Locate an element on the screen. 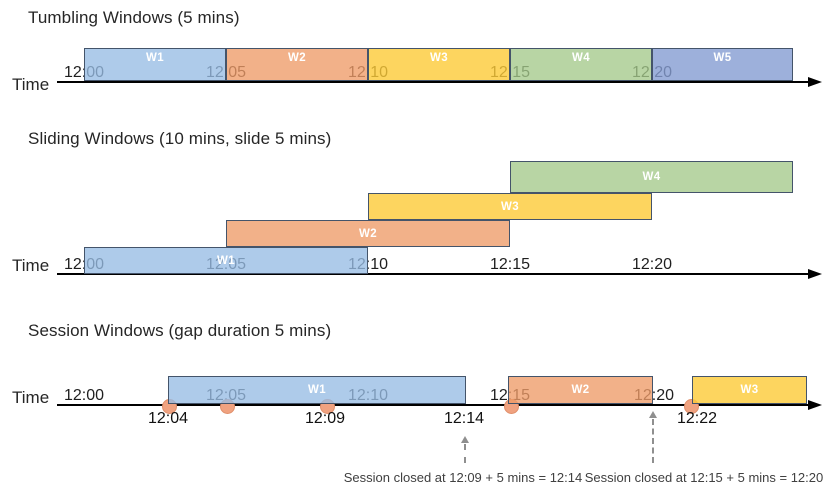 The height and width of the screenshot is (498, 829). event-time-label: 12:14 is located at coordinates (464, 418).